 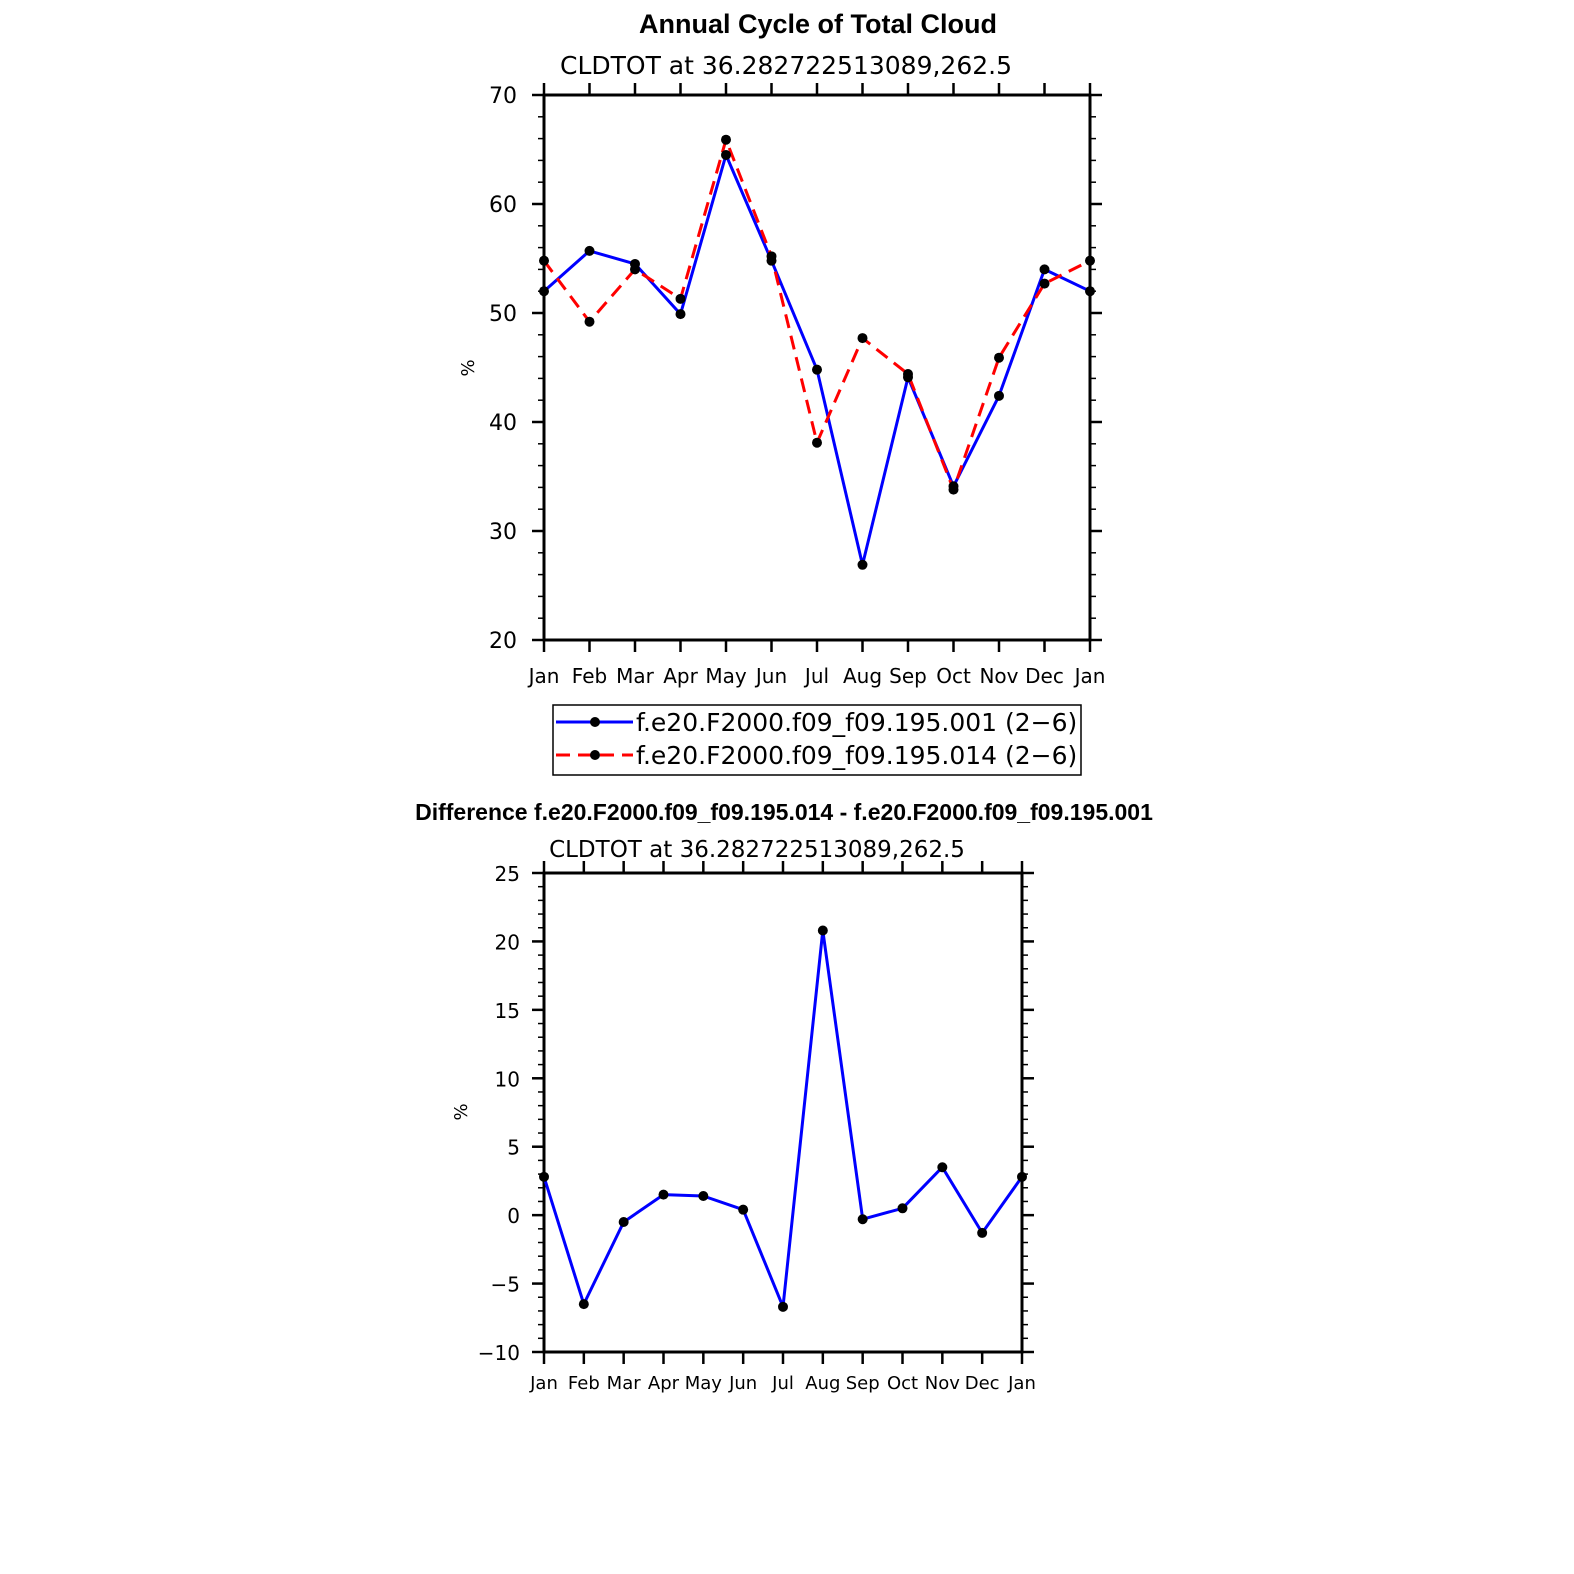 I want to click on chart2-x-tick-label-6: Jul, so click(x=782, y=1383).